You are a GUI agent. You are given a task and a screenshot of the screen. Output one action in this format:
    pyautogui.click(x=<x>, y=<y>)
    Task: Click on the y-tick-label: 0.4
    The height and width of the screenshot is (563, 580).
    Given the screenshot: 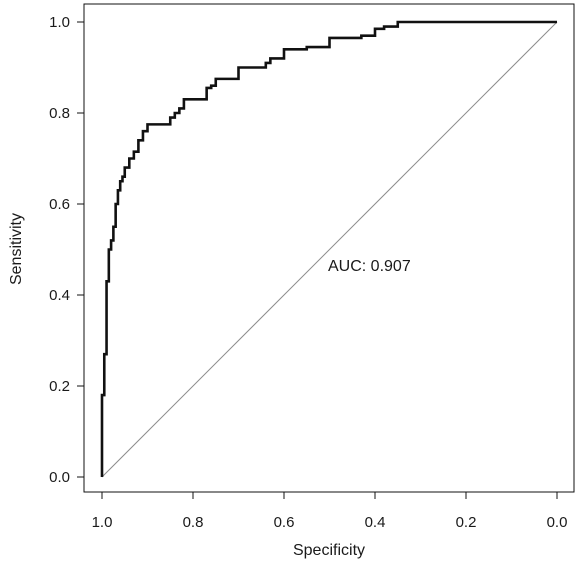 What is the action you would take?
    pyautogui.click(x=59, y=295)
    